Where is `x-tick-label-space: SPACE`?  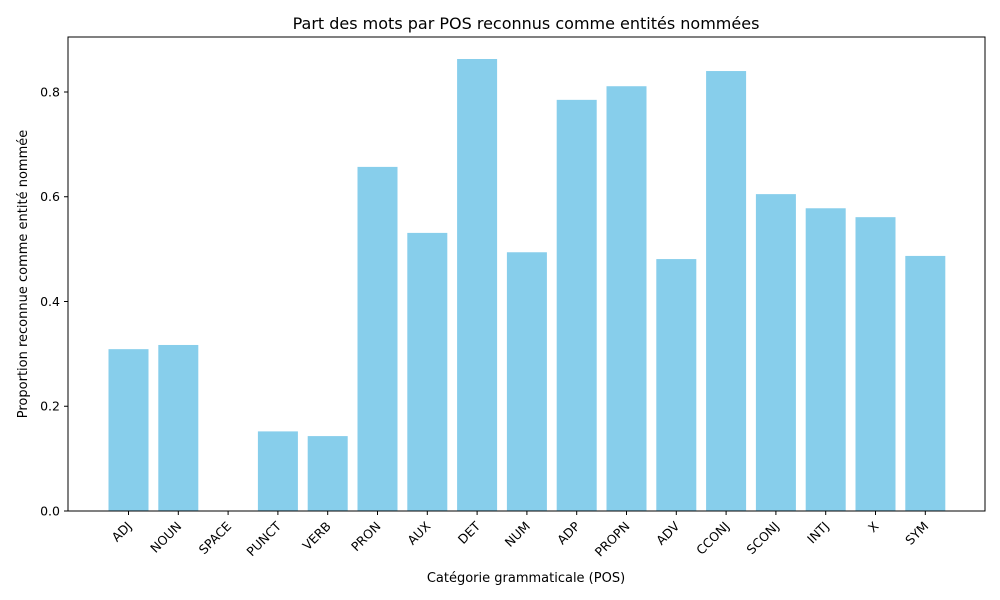
x-tick-label-space: SPACE is located at coordinates (215, 537).